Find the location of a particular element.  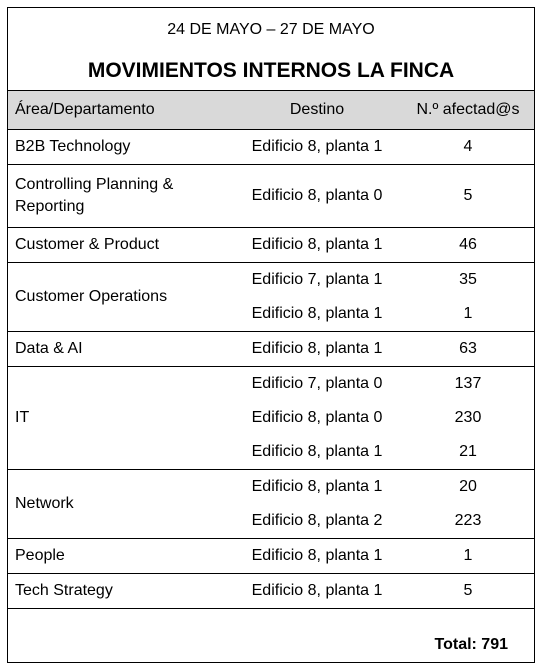

column-header-destino: Destino is located at coordinates (317, 110).